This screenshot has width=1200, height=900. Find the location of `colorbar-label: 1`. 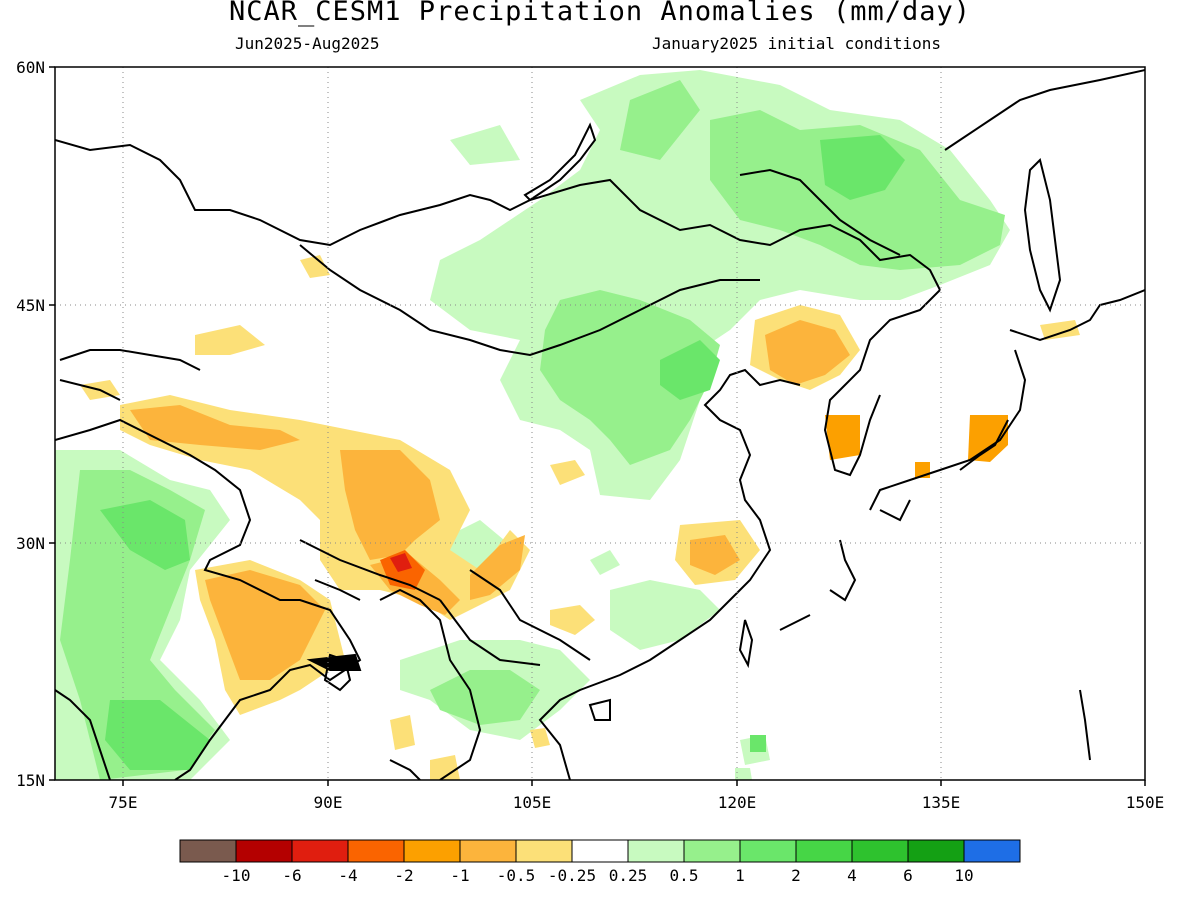

colorbar-label: 1 is located at coordinates (740, 875).